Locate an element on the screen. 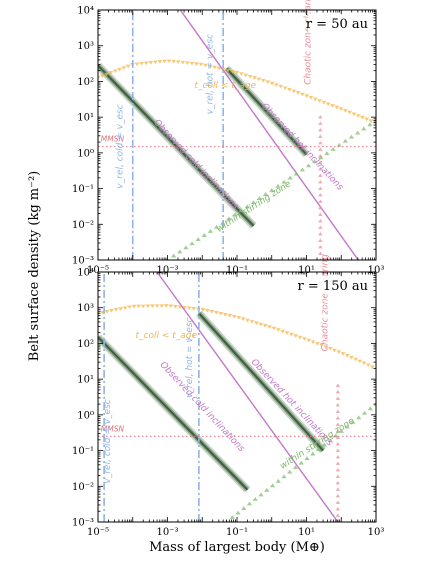 This screenshot has height=561, width=434. series-hot-band is located at coordinates (261, 382).